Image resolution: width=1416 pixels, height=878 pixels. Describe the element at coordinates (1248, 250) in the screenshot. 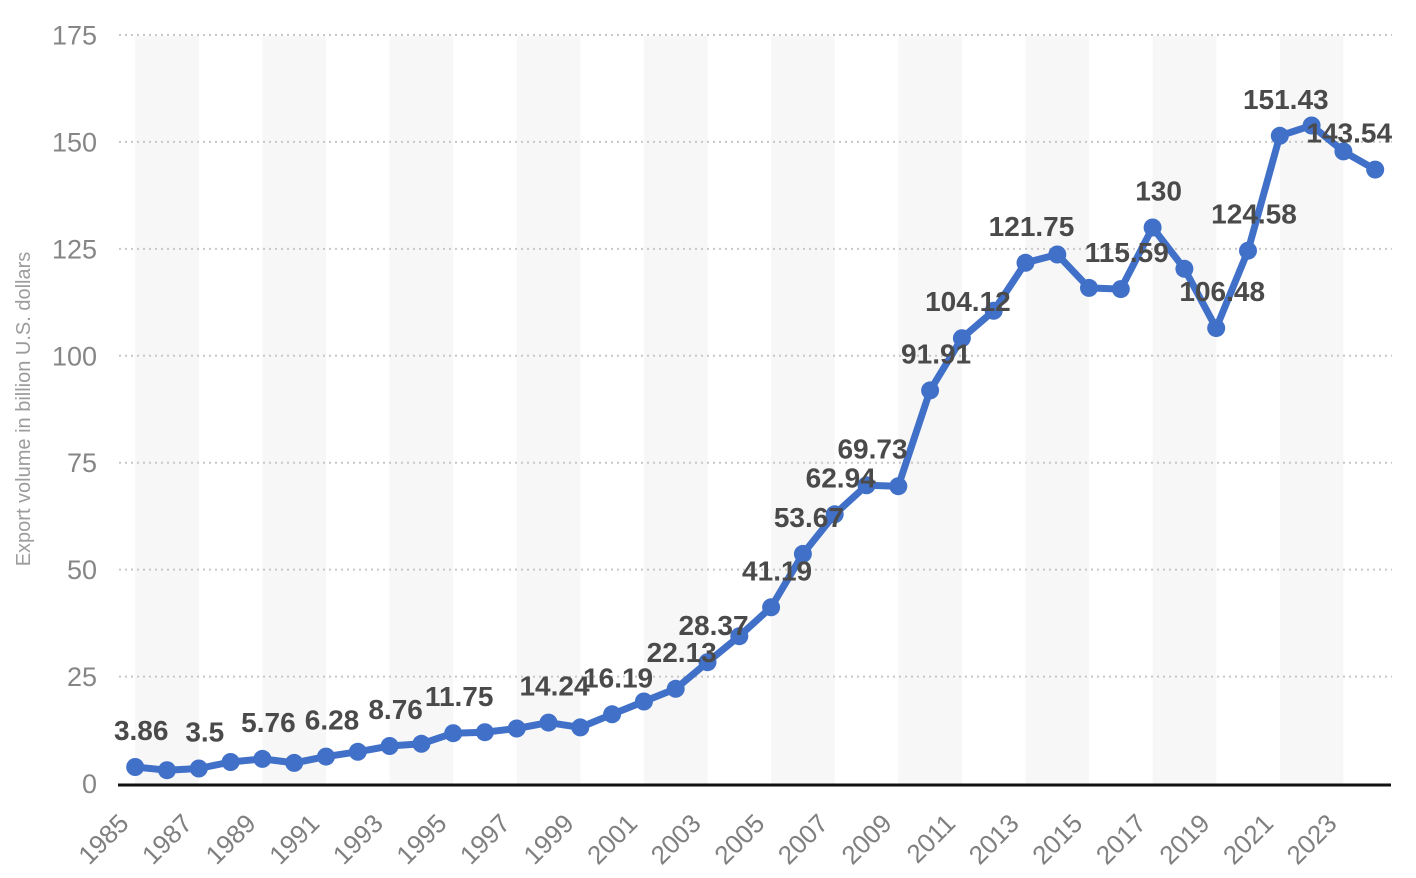

I see `data-point-2020` at that location.